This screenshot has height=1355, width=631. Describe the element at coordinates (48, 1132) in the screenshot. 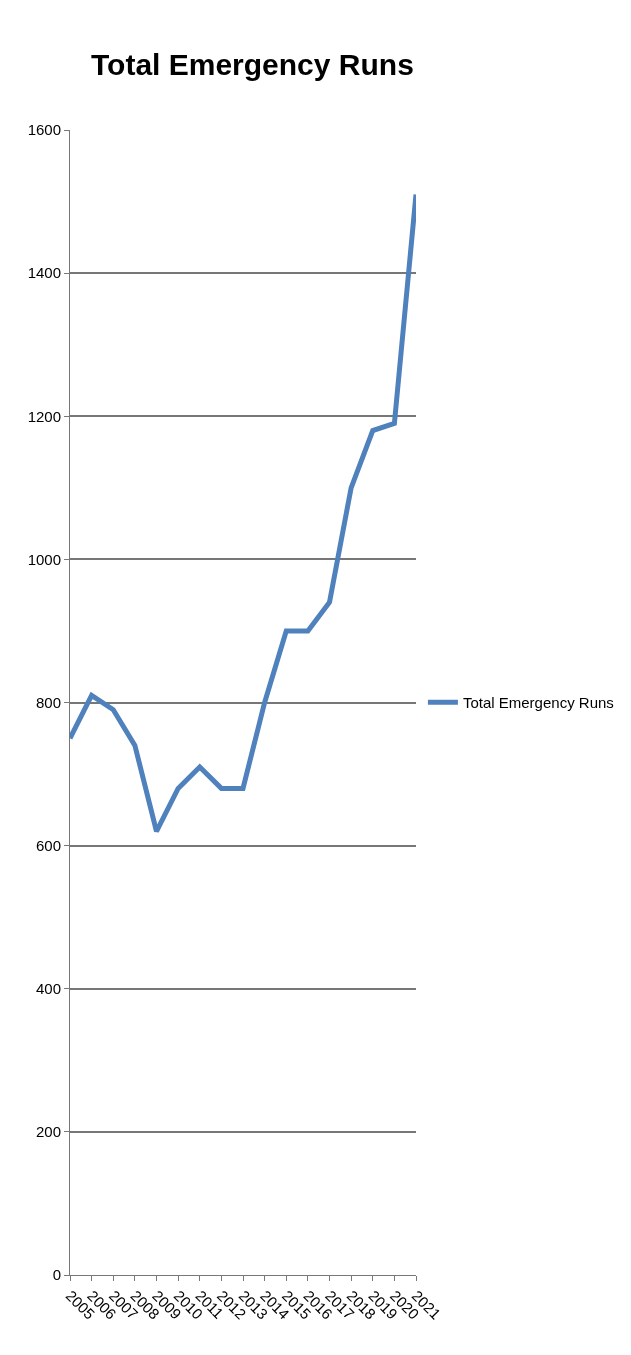

I see `y-tick-label: 200` at that location.